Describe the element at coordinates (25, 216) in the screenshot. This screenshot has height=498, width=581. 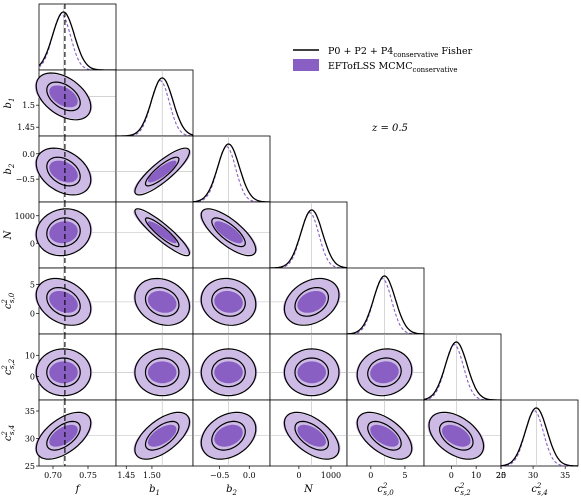
I see `y-tick-label: 1000` at that location.